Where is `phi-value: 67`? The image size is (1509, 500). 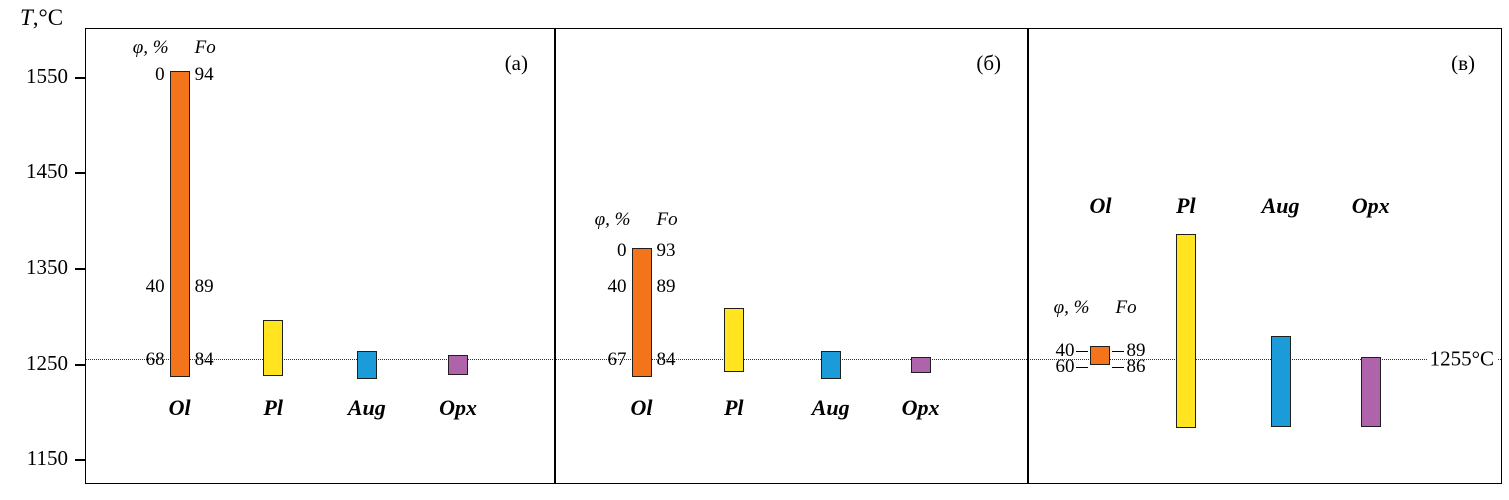
phi-value: 67 is located at coordinates (617, 359).